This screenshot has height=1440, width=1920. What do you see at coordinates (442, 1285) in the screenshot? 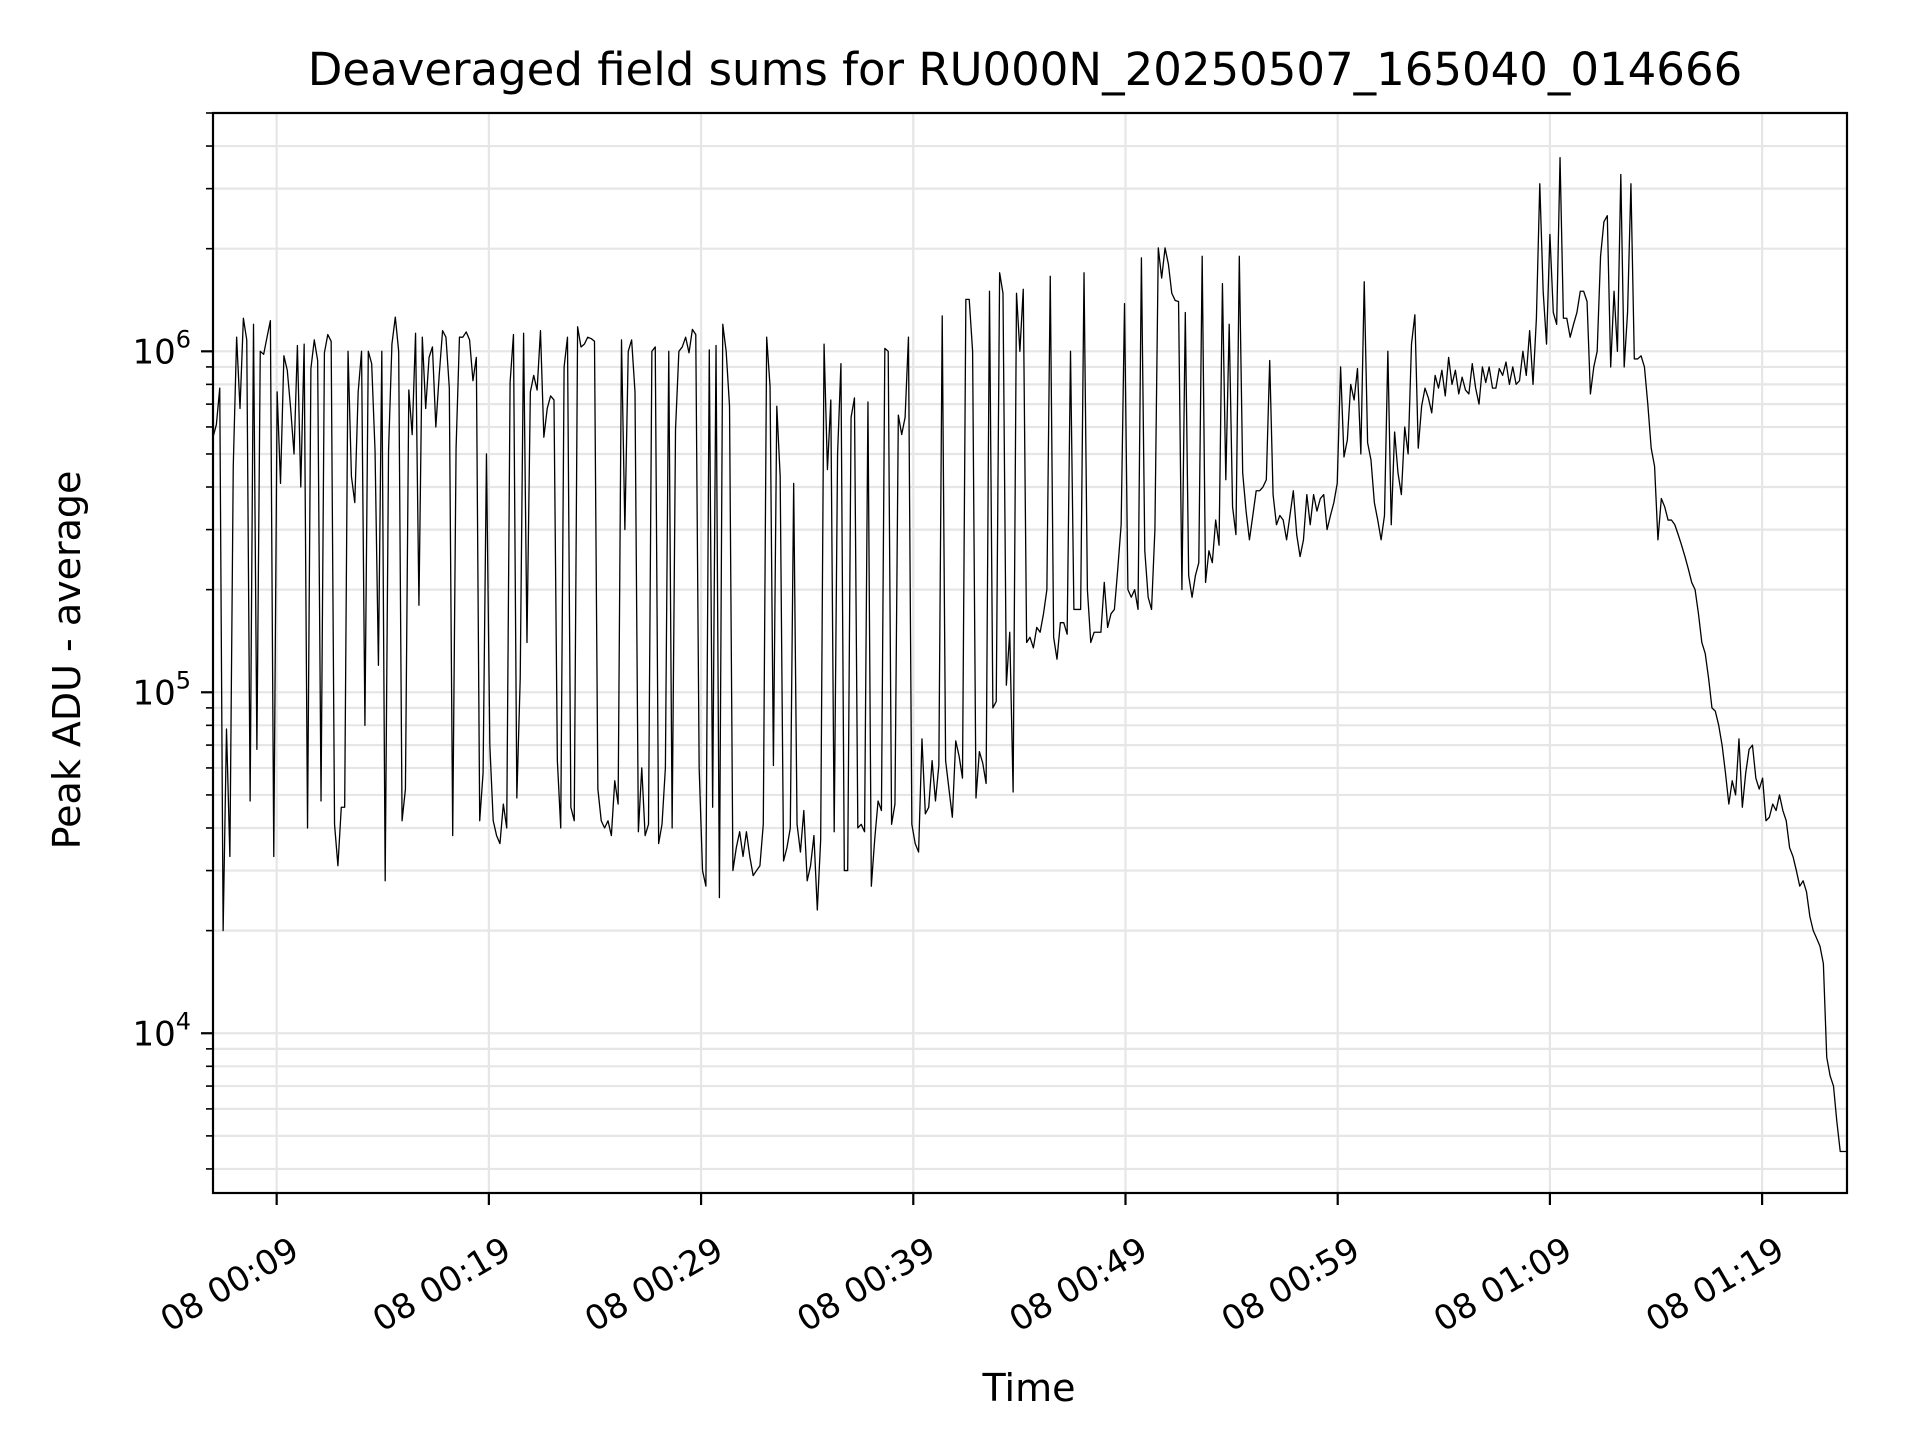
I see `x-tick-label: 08 00:19` at bounding box center [442, 1285].